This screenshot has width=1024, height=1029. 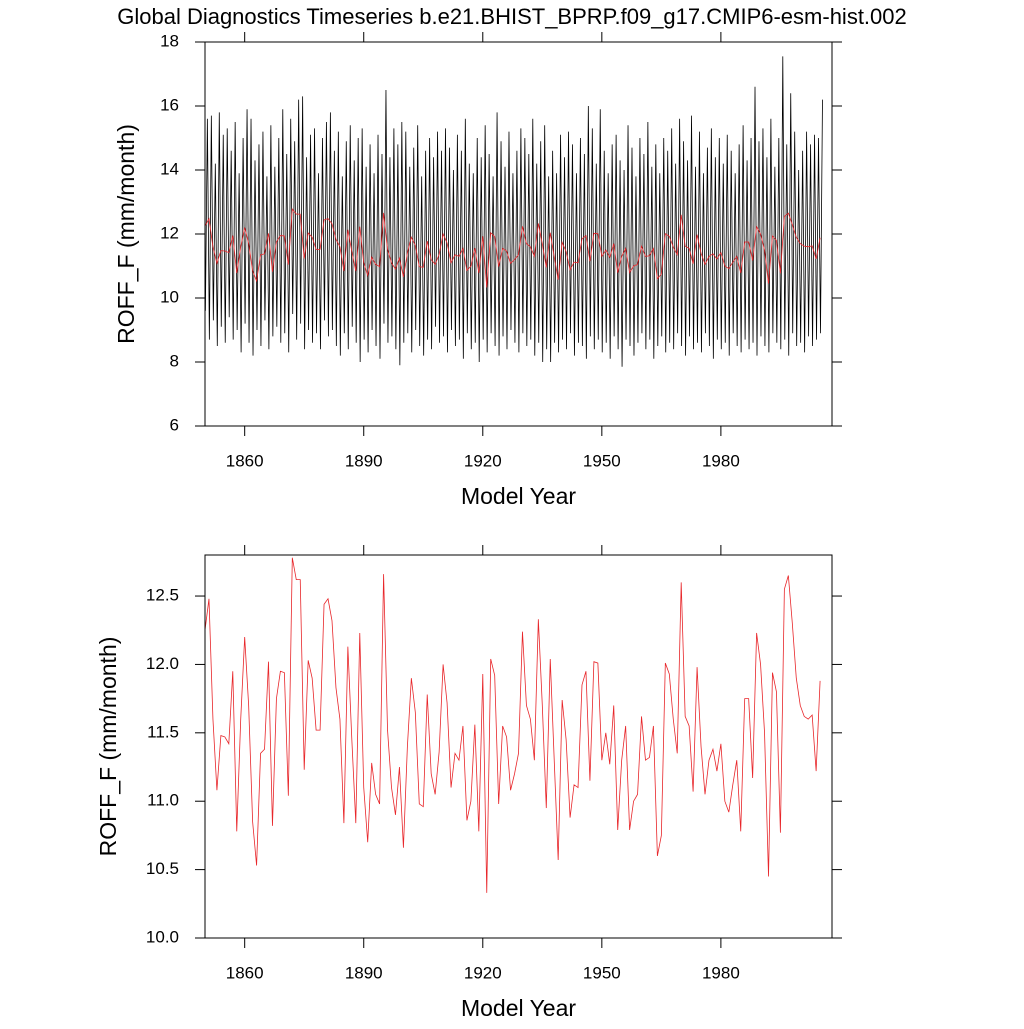 What do you see at coordinates (174, 360) in the screenshot?
I see `y-tick-label: 8` at bounding box center [174, 360].